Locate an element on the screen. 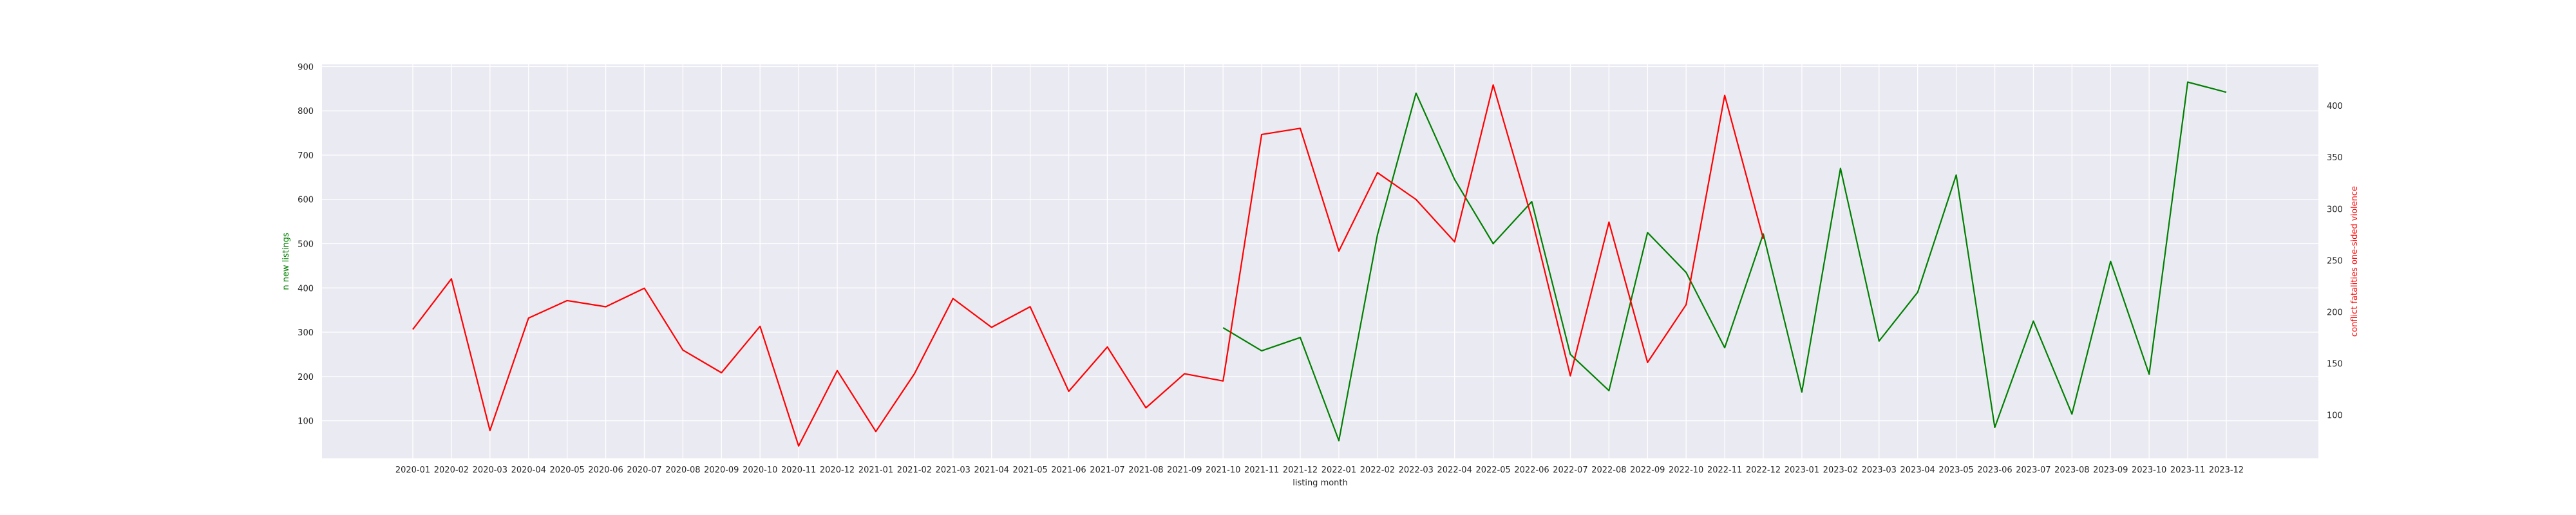  x-tick-label: 2022-12 is located at coordinates (1764, 470).